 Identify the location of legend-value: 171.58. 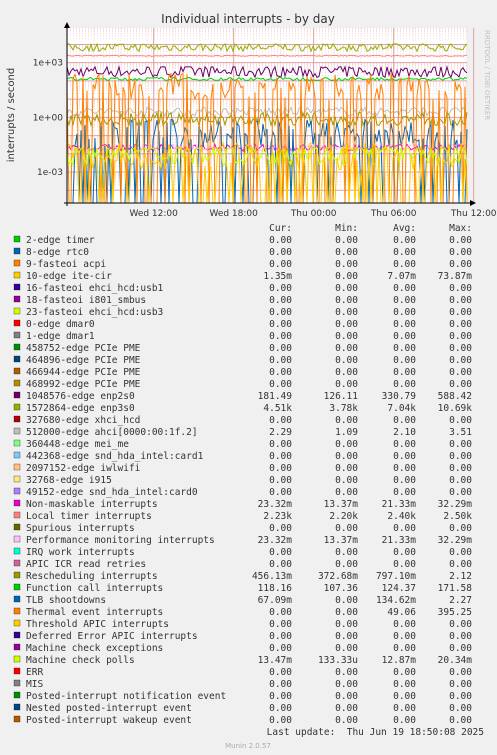
(455, 588).